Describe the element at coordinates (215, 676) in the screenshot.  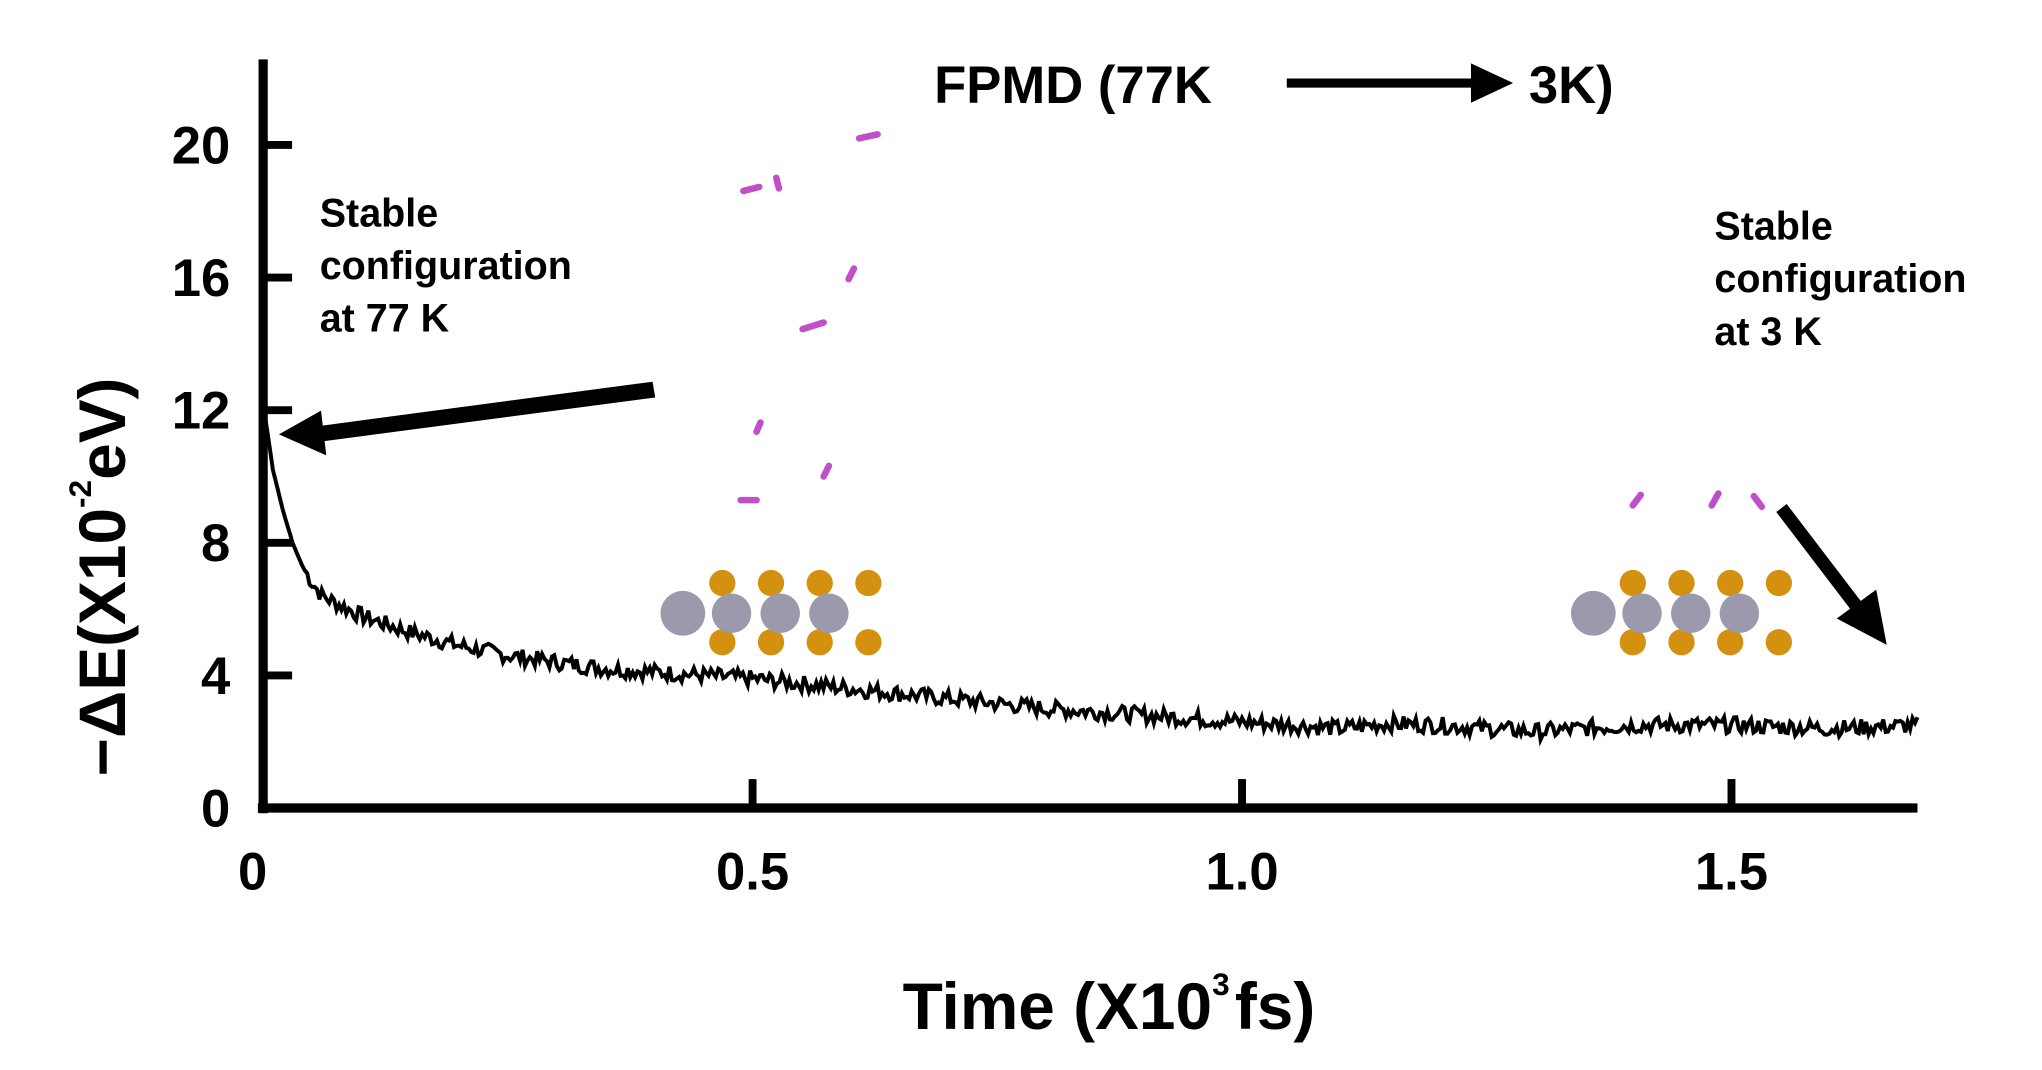
I see `y-tick-label: 4` at that location.